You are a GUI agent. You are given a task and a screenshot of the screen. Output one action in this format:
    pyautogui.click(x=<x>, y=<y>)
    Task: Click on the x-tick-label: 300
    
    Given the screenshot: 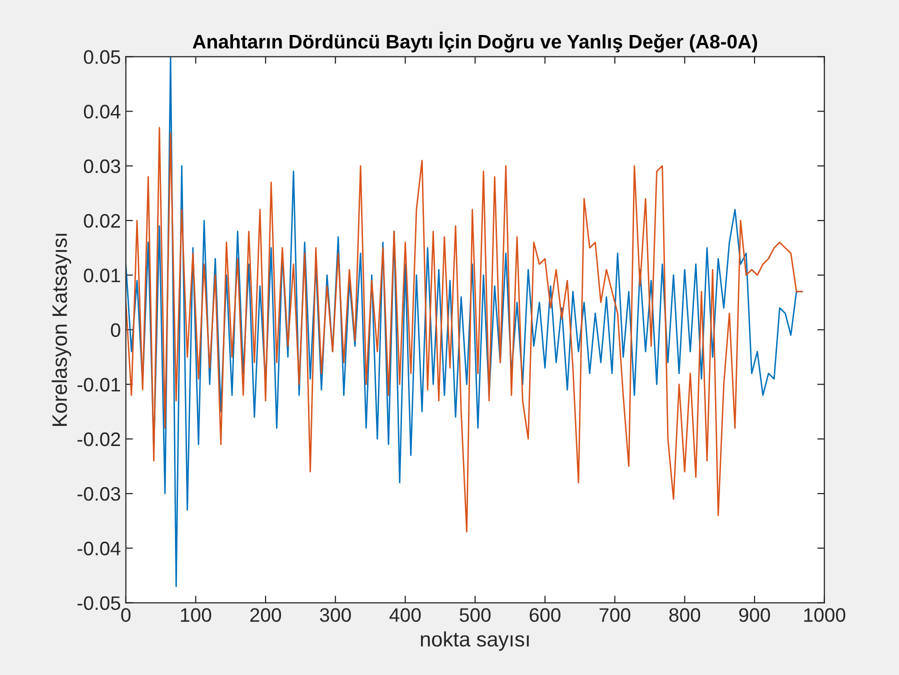 What is the action you would take?
    pyautogui.click(x=335, y=615)
    